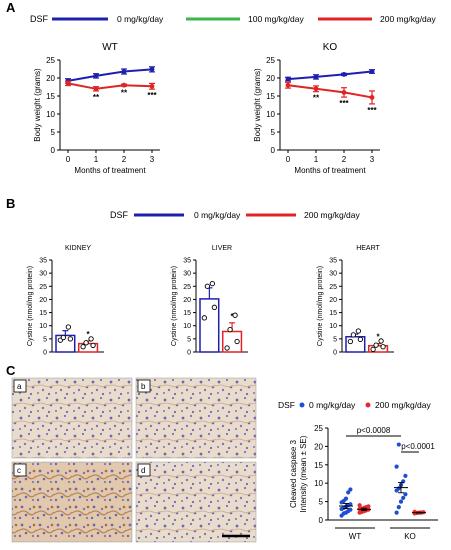 The image size is (451, 550). I want to click on pvalue-label: p<0.0001, so click(418, 446).